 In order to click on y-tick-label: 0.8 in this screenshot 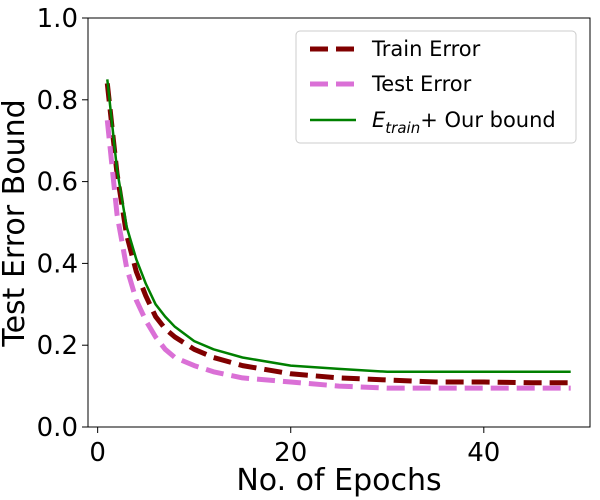, I will do `click(57, 101)`.